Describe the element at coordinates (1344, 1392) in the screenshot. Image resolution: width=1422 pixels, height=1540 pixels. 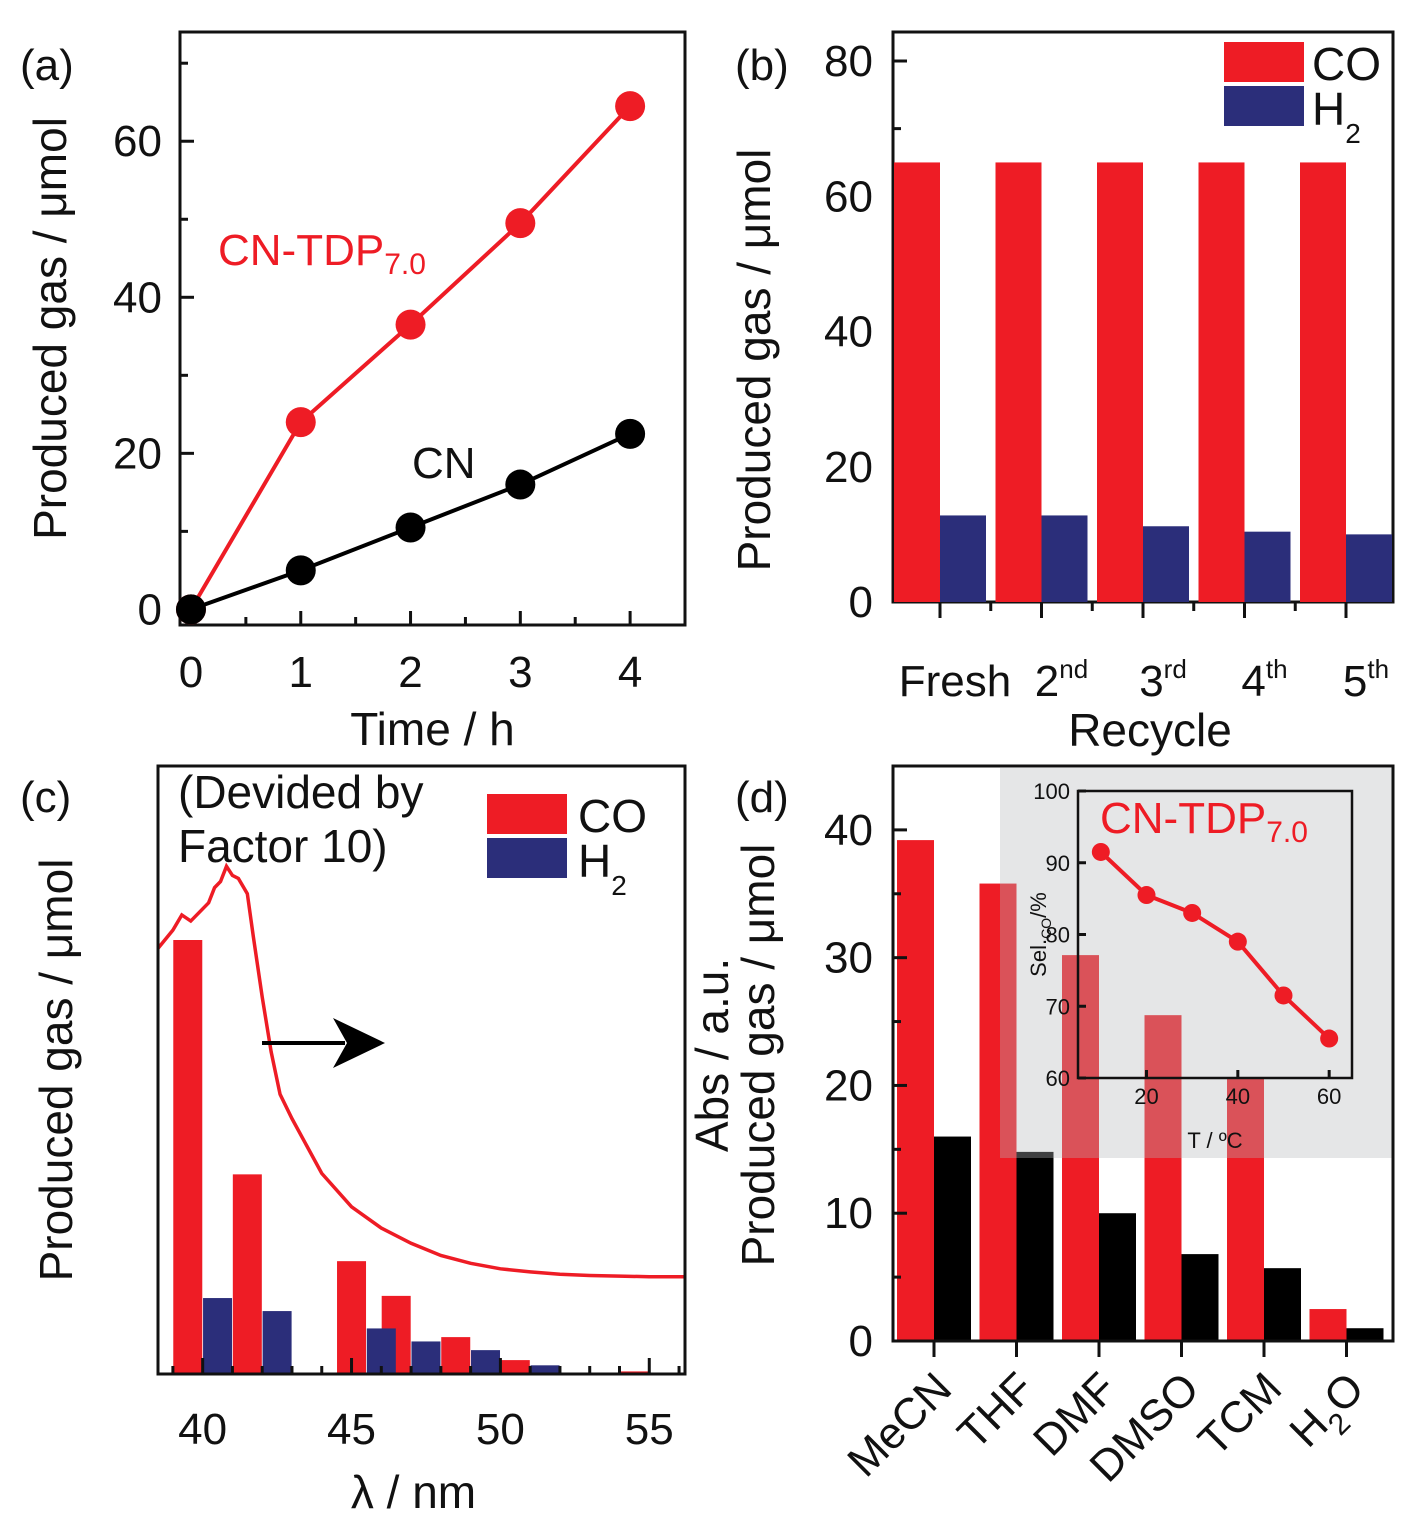
I see `tick-tail: O` at that location.